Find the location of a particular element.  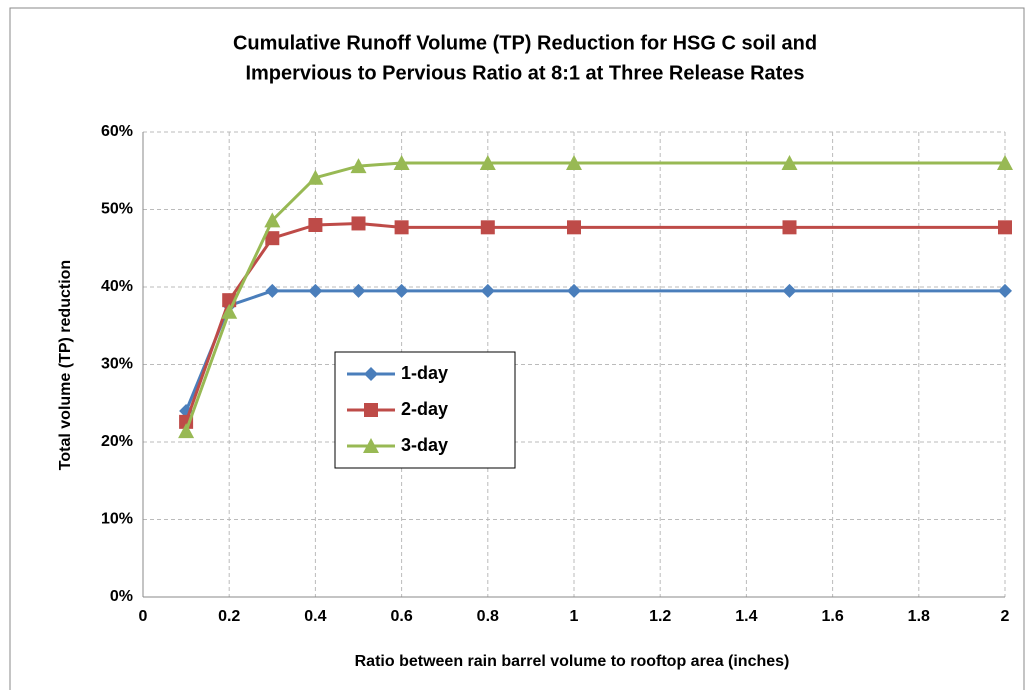

x-tick-label: 0 is located at coordinates (143, 616).